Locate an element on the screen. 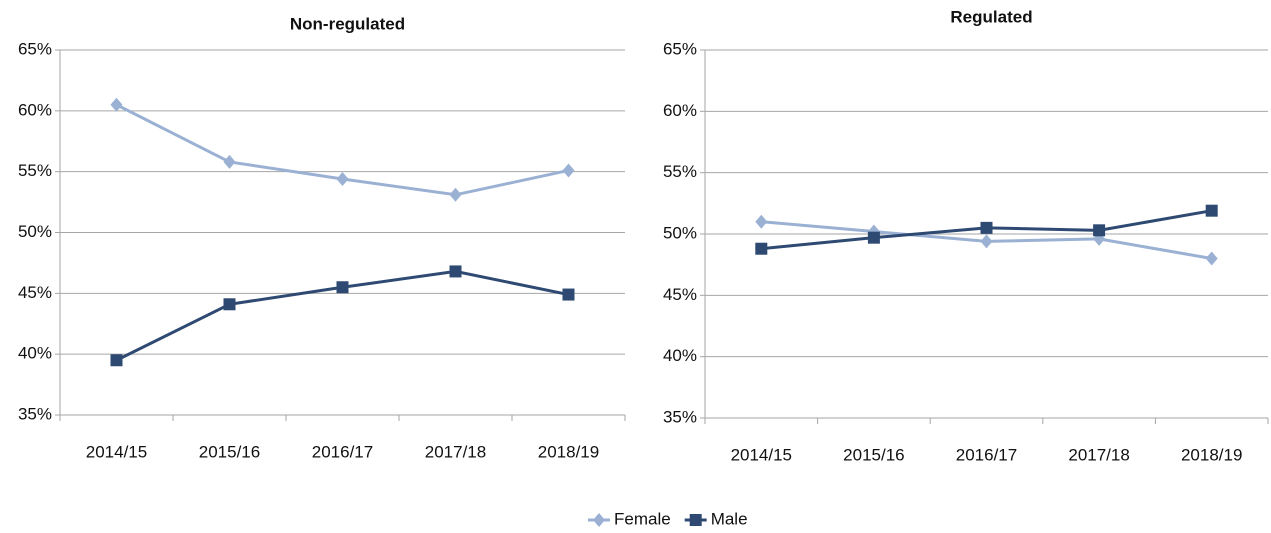 The height and width of the screenshot is (533, 1271). legend-label: Male is located at coordinates (729, 518).